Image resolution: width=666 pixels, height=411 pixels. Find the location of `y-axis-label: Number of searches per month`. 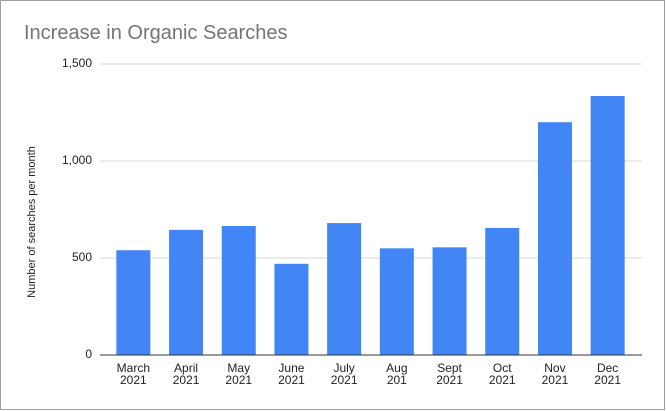

y-axis-label: Number of searches per month is located at coordinates (32, 222).